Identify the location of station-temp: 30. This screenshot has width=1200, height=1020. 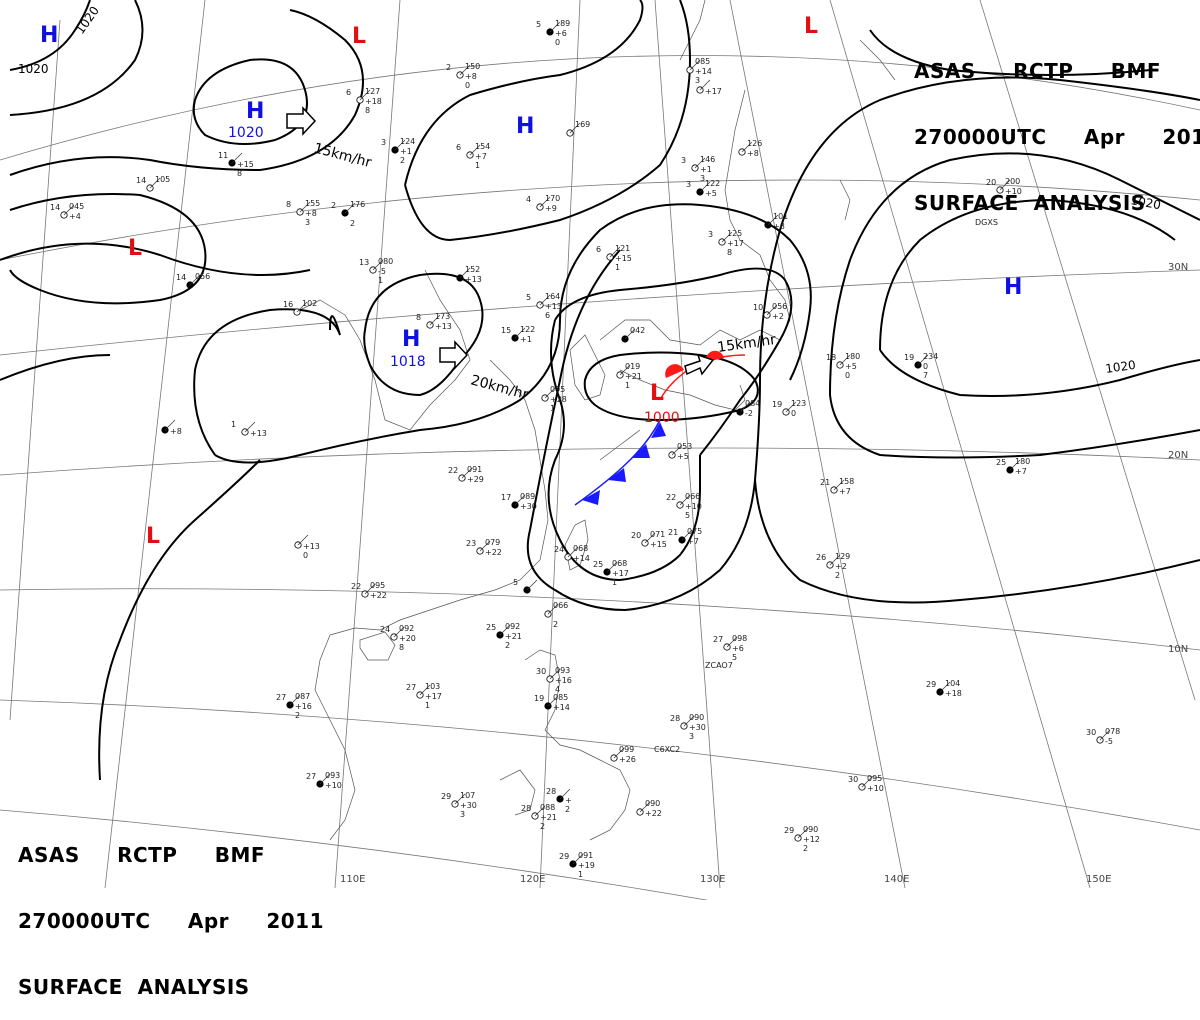
(853, 779).